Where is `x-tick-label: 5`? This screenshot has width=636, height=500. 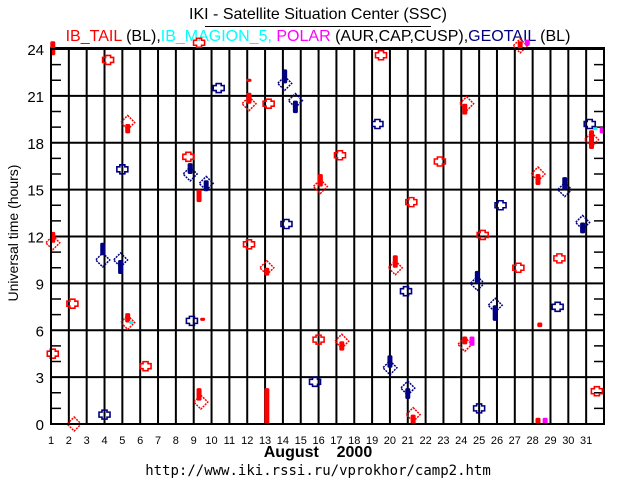
x-tick-label: 5 is located at coordinates (122, 441).